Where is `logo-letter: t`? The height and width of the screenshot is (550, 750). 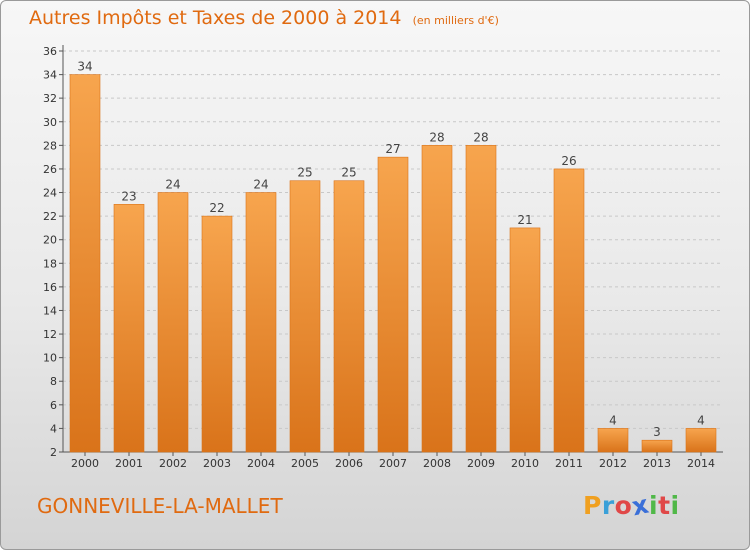
logo-letter: t is located at coordinates (664, 505).